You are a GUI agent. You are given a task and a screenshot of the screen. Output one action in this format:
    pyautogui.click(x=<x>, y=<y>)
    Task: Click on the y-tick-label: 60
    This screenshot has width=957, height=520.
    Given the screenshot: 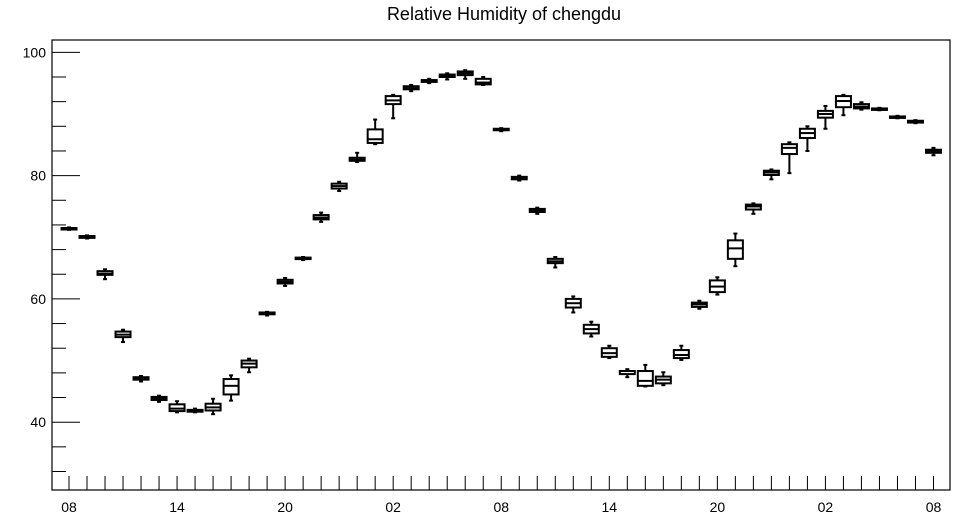 What is the action you would take?
    pyautogui.click(x=38, y=299)
    